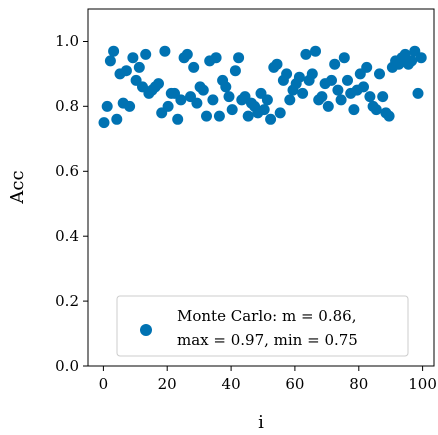 The image size is (438, 435). Describe the element at coordinates (104, 384) in the screenshot. I see `x-tick-label: 0` at that location.